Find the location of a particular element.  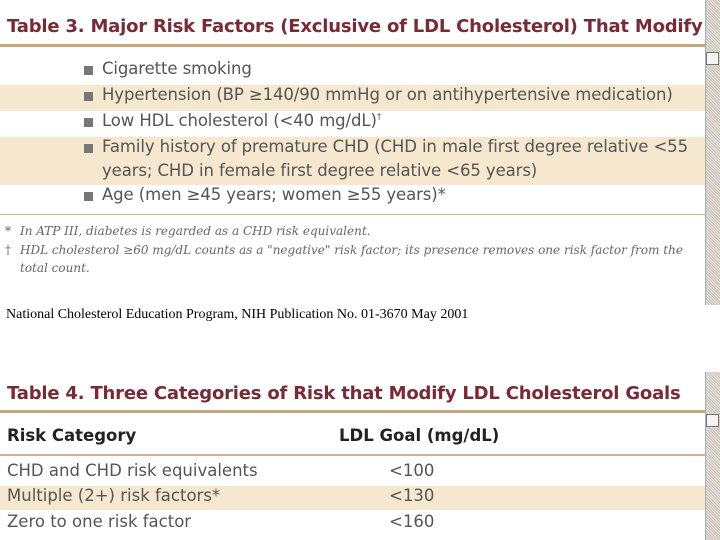

footnote-divider is located at coordinates (353, 214).